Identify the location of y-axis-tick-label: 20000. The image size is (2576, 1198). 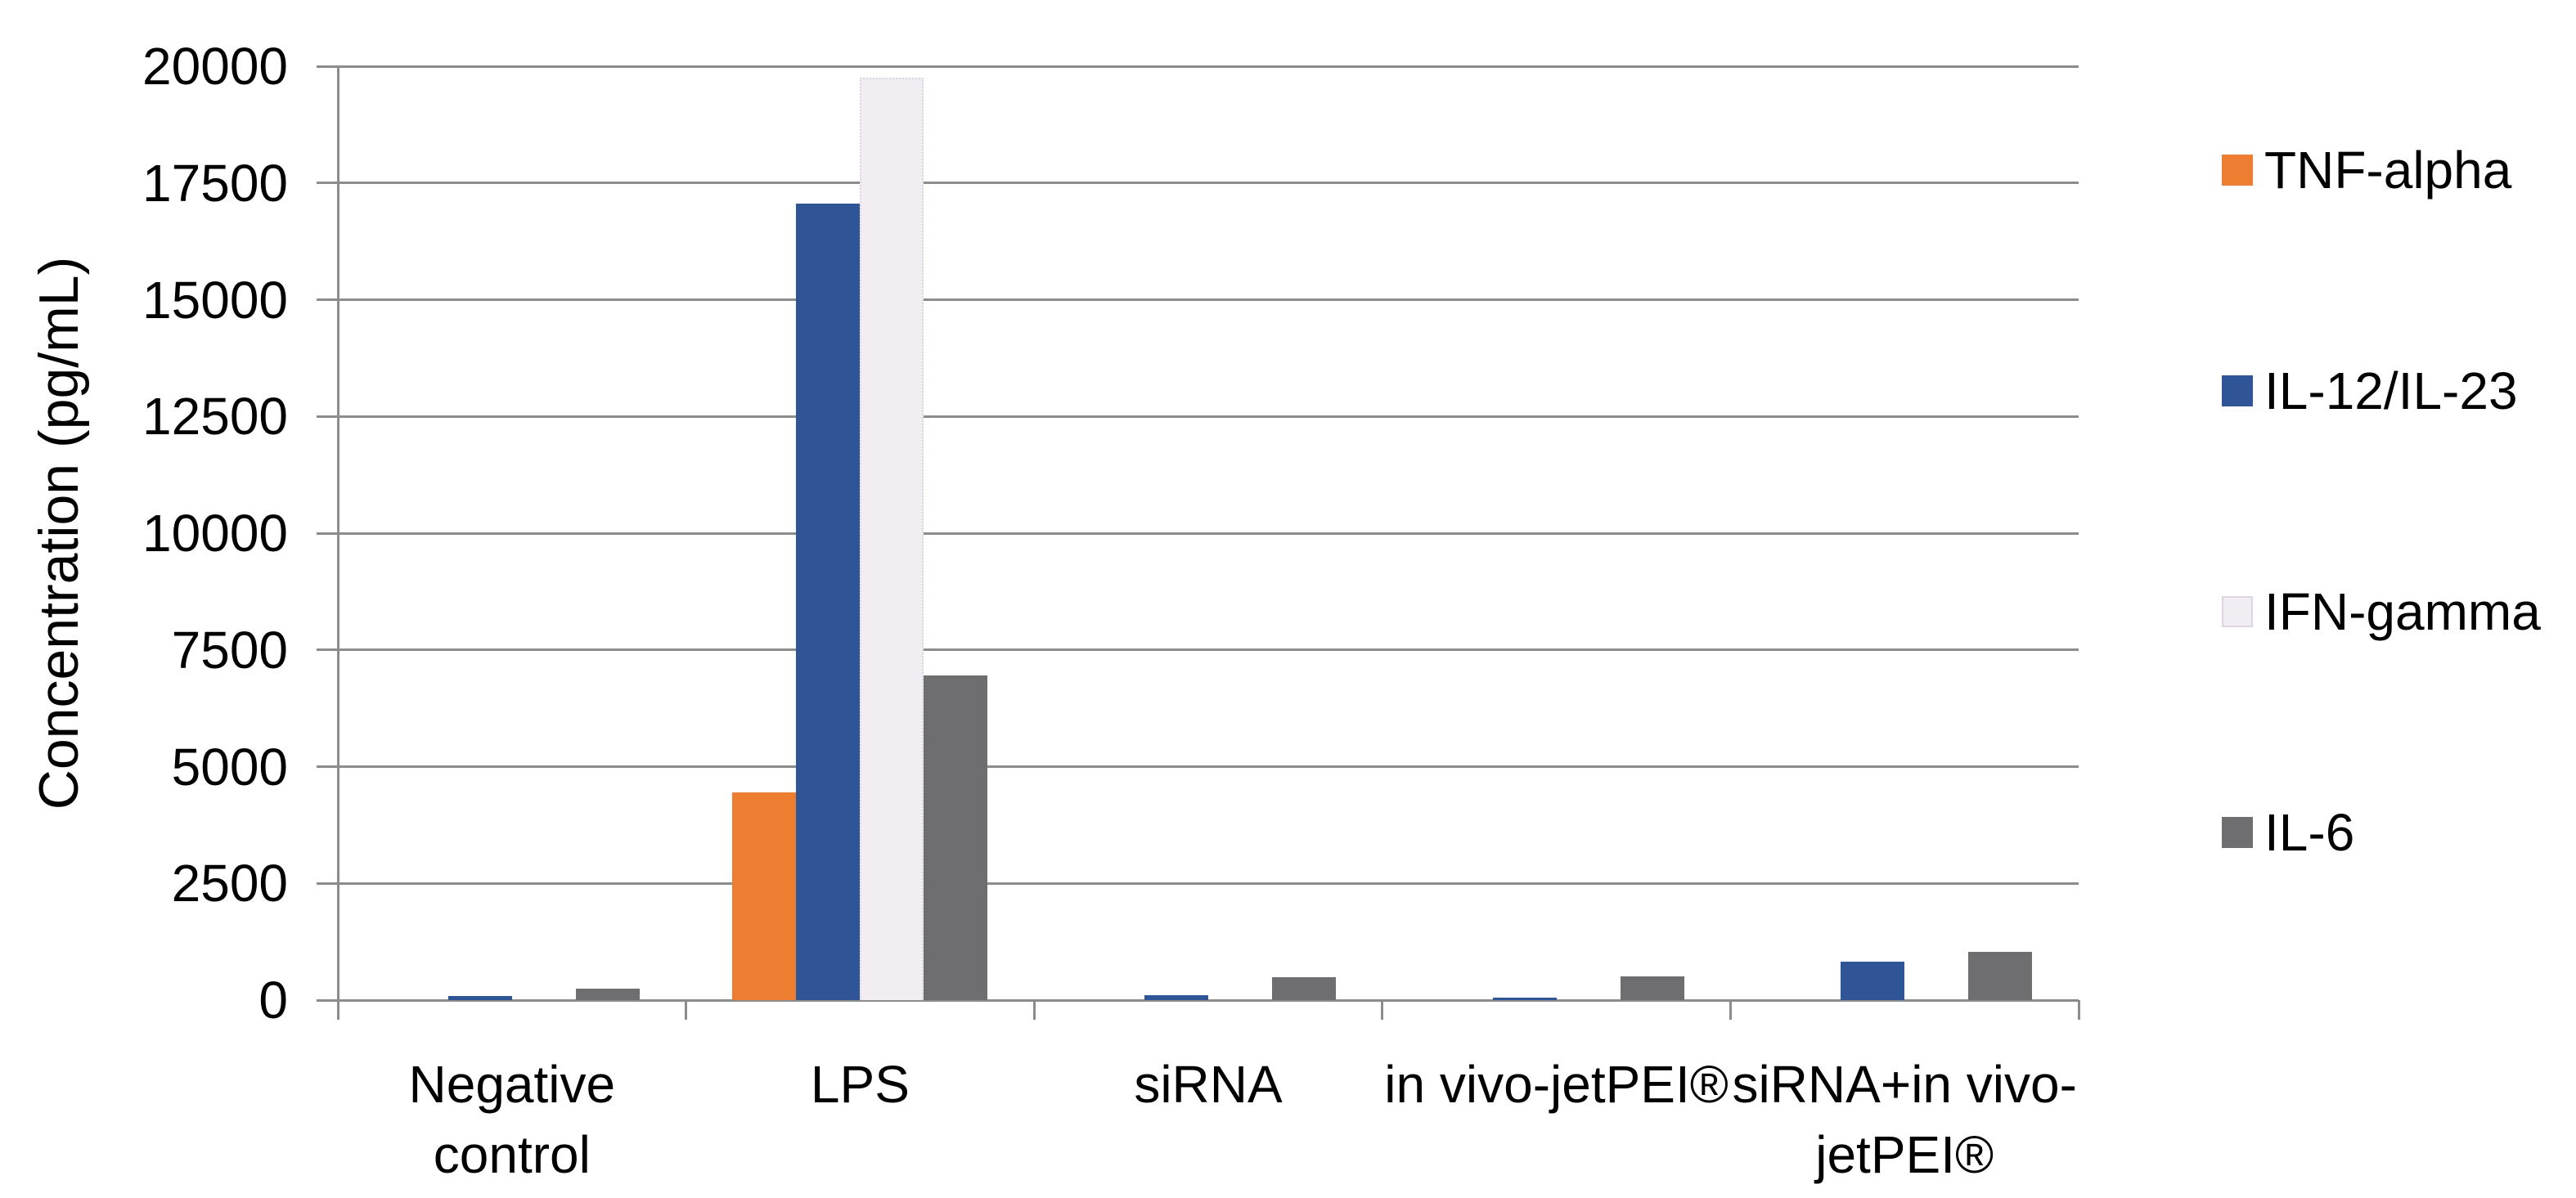
(215, 66).